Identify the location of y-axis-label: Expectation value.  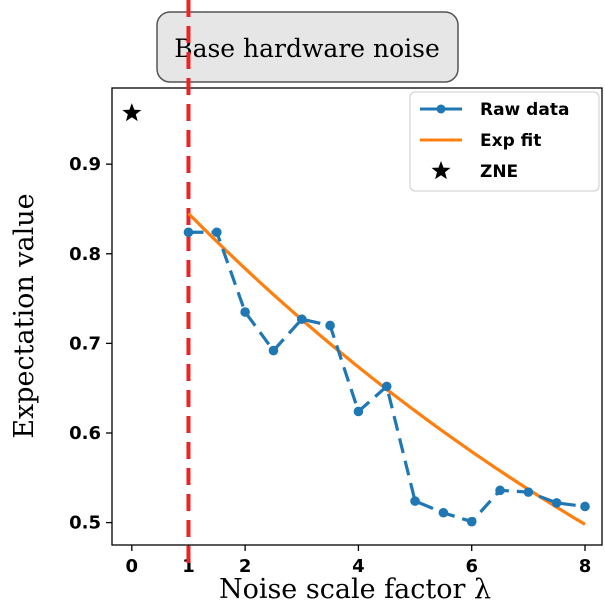
(24, 315).